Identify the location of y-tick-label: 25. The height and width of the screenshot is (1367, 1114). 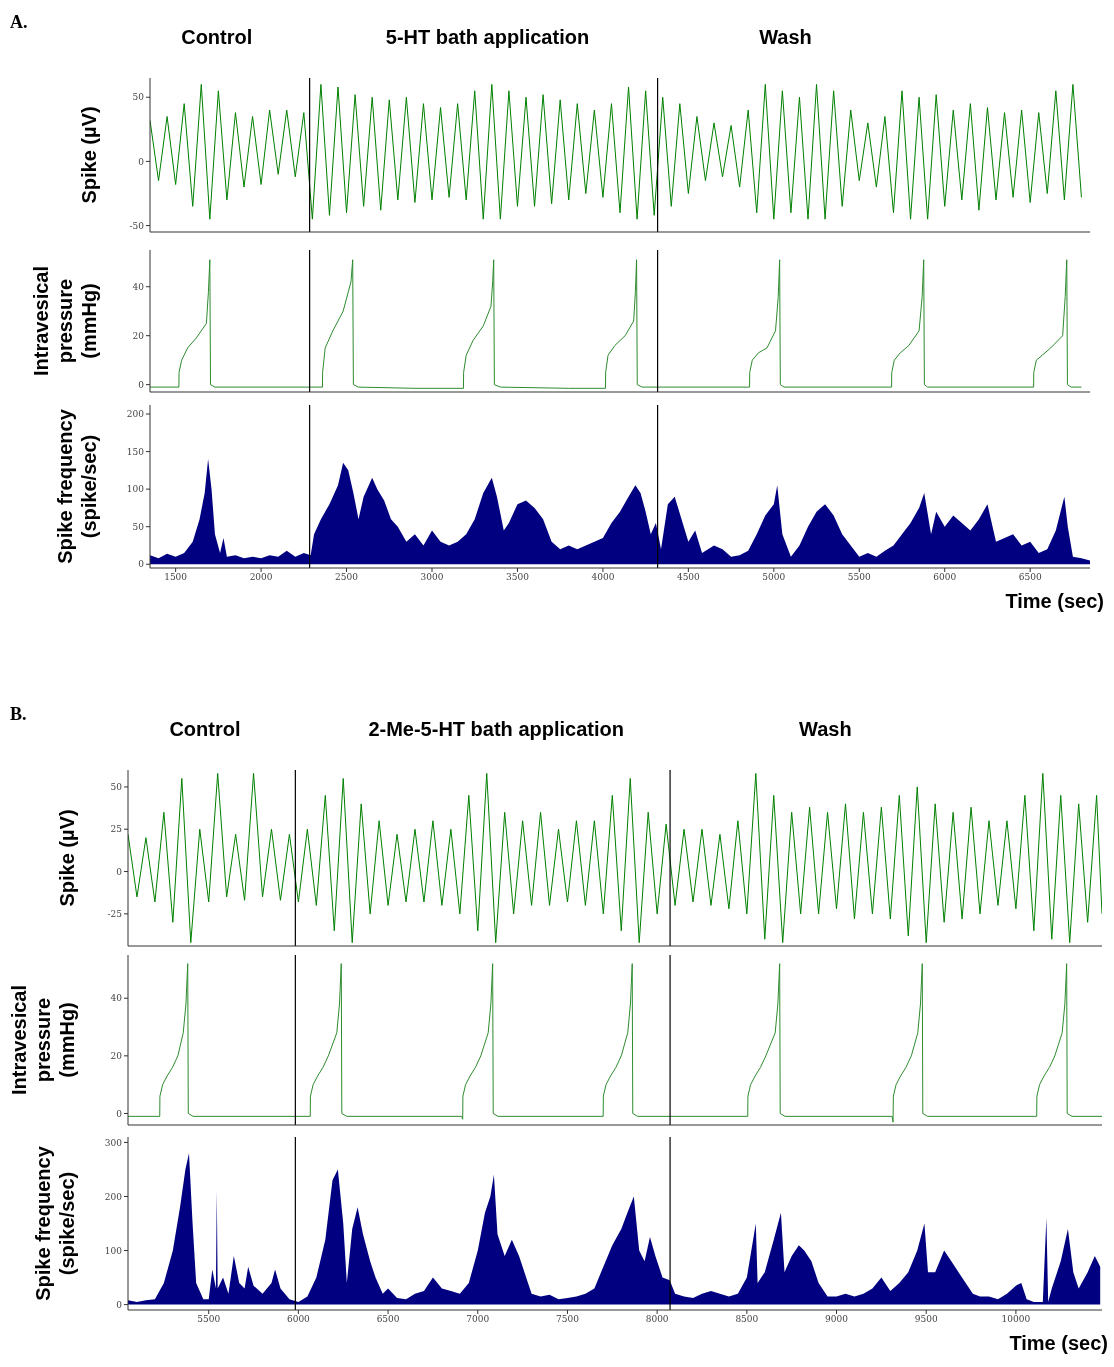
(116, 829).